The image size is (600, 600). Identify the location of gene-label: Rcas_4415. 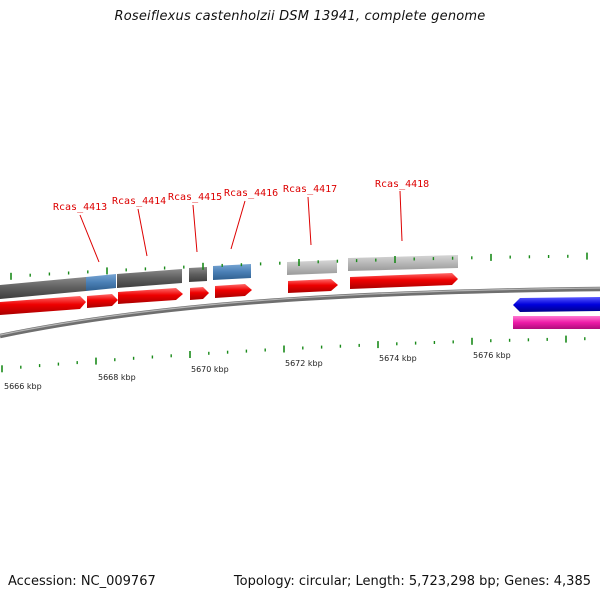
(195, 197).